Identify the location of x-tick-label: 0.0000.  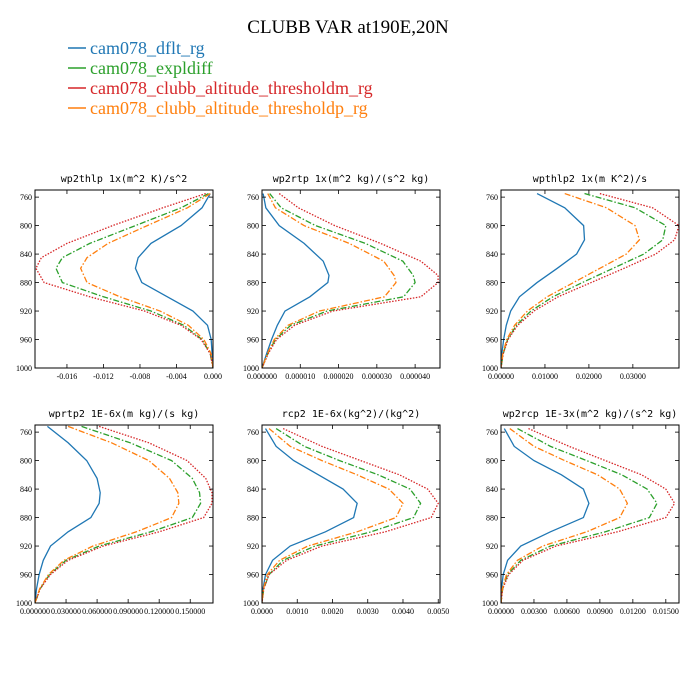
(262, 611).